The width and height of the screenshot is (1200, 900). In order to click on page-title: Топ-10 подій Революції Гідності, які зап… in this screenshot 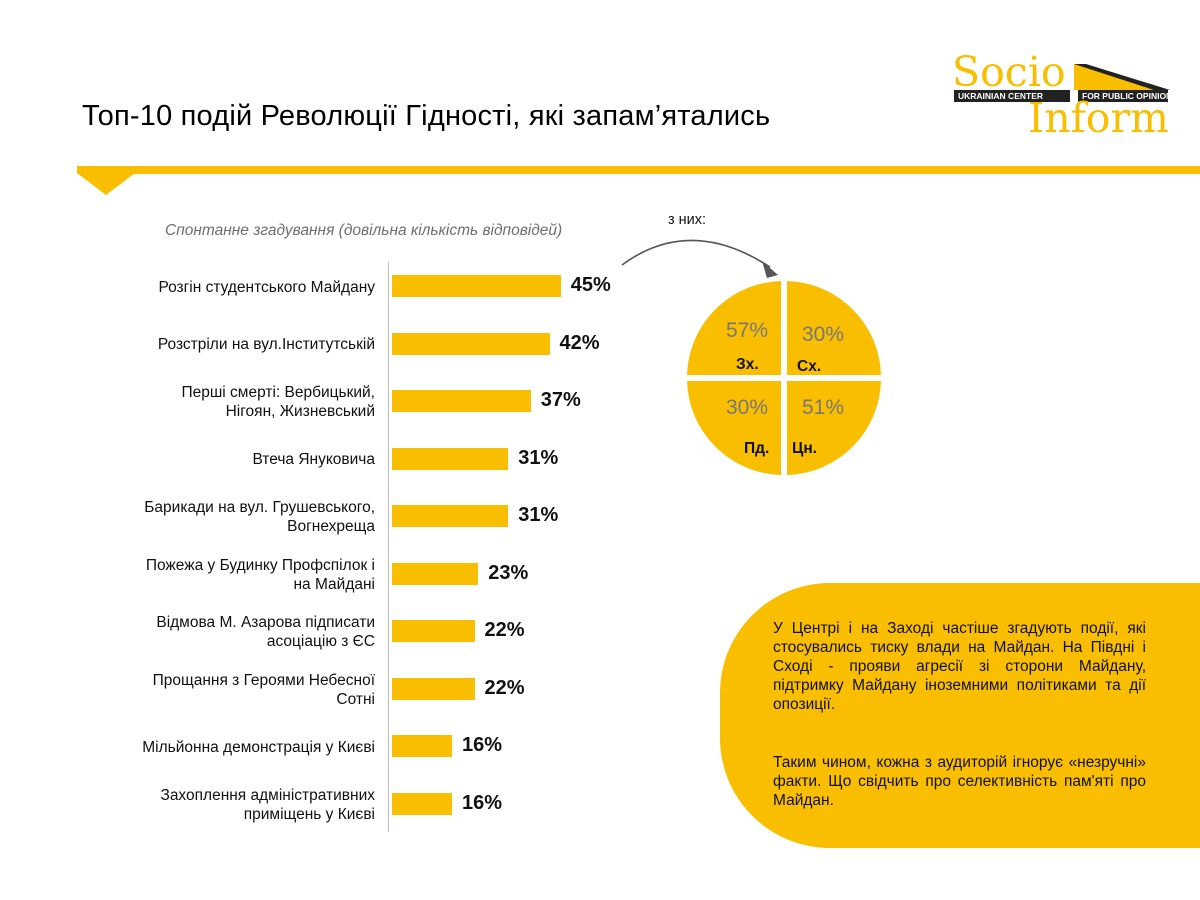, I will do `click(426, 116)`.